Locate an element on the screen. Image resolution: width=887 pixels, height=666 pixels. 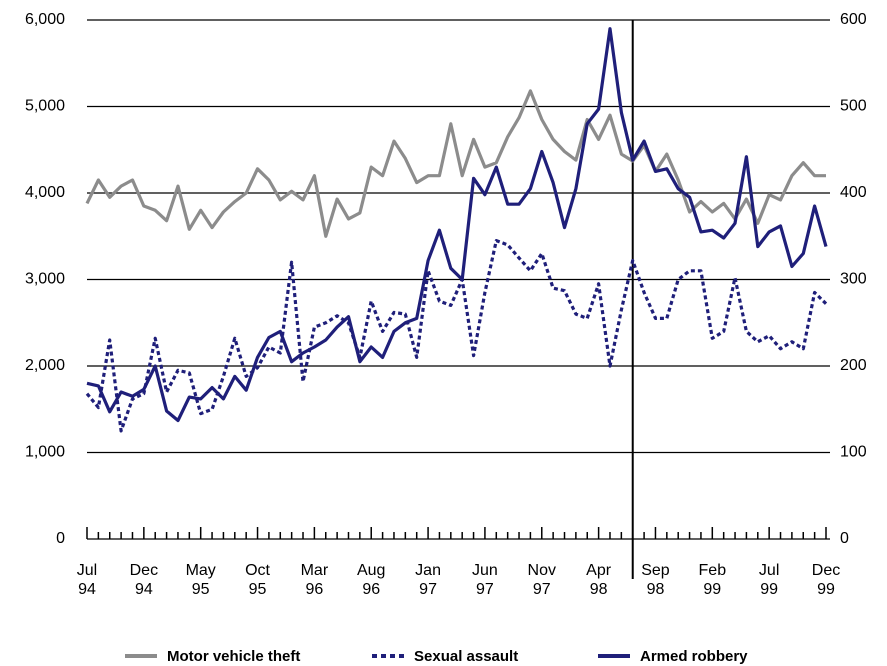
legend-label: Motor vehicle theft is located at coordinates (233, 656).